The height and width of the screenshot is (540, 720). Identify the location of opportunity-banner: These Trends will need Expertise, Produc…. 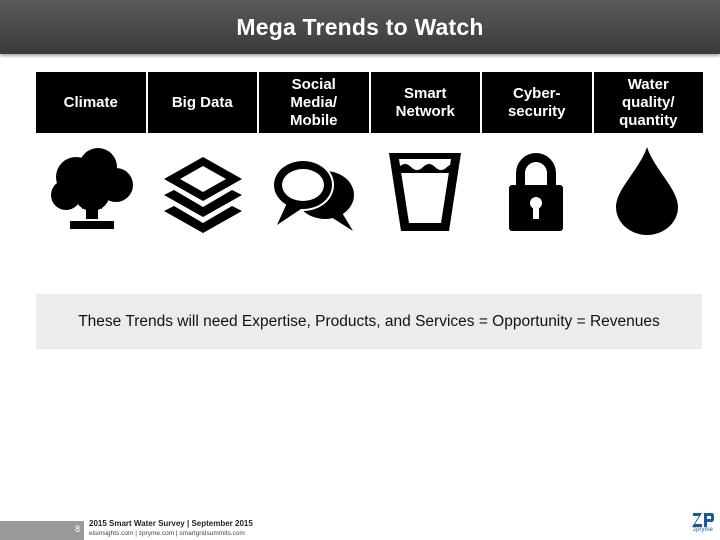
(369, 321).